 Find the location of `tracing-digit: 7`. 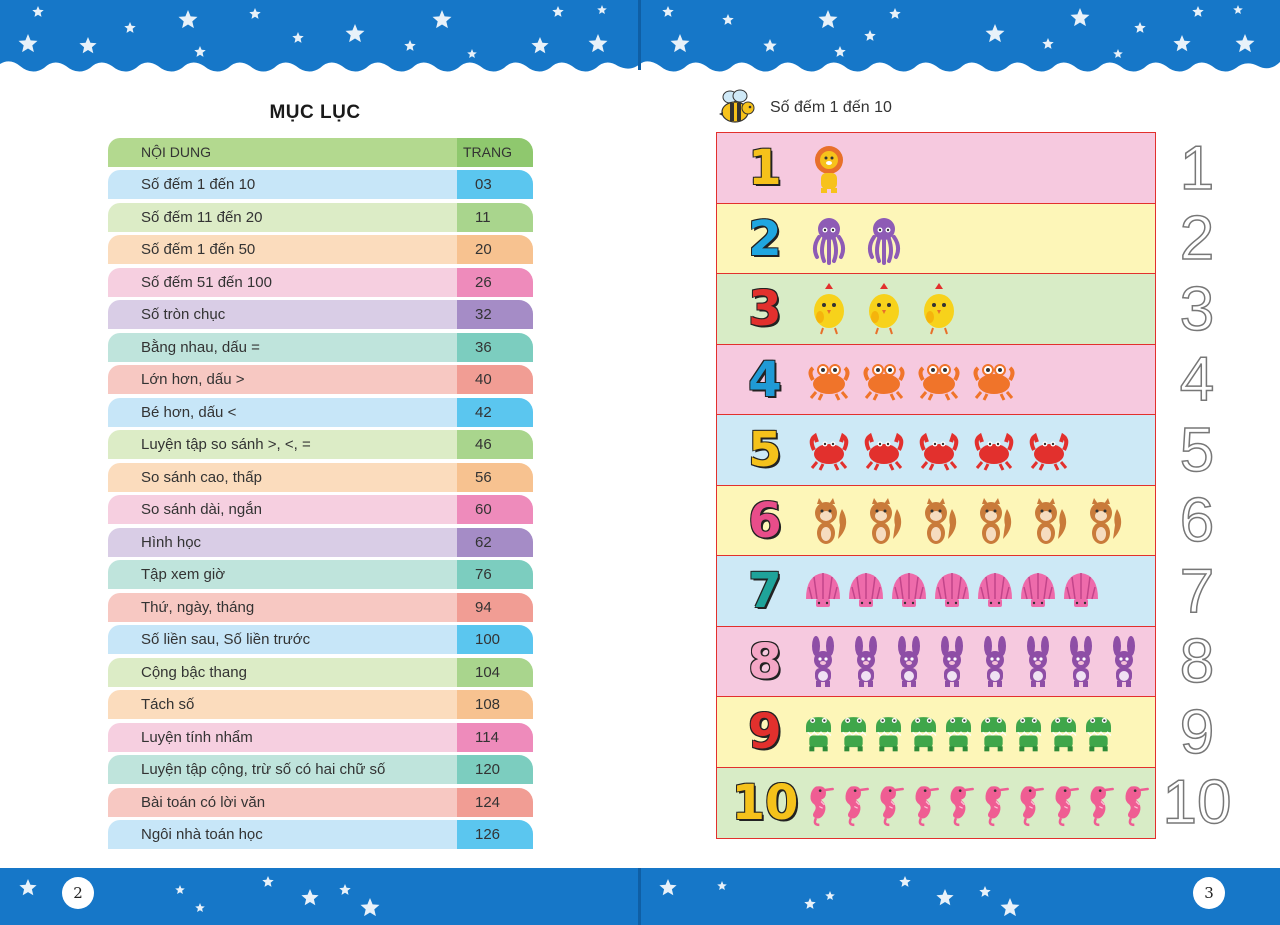

tracing-digit: 7 is located at coordinates (1197, 591).